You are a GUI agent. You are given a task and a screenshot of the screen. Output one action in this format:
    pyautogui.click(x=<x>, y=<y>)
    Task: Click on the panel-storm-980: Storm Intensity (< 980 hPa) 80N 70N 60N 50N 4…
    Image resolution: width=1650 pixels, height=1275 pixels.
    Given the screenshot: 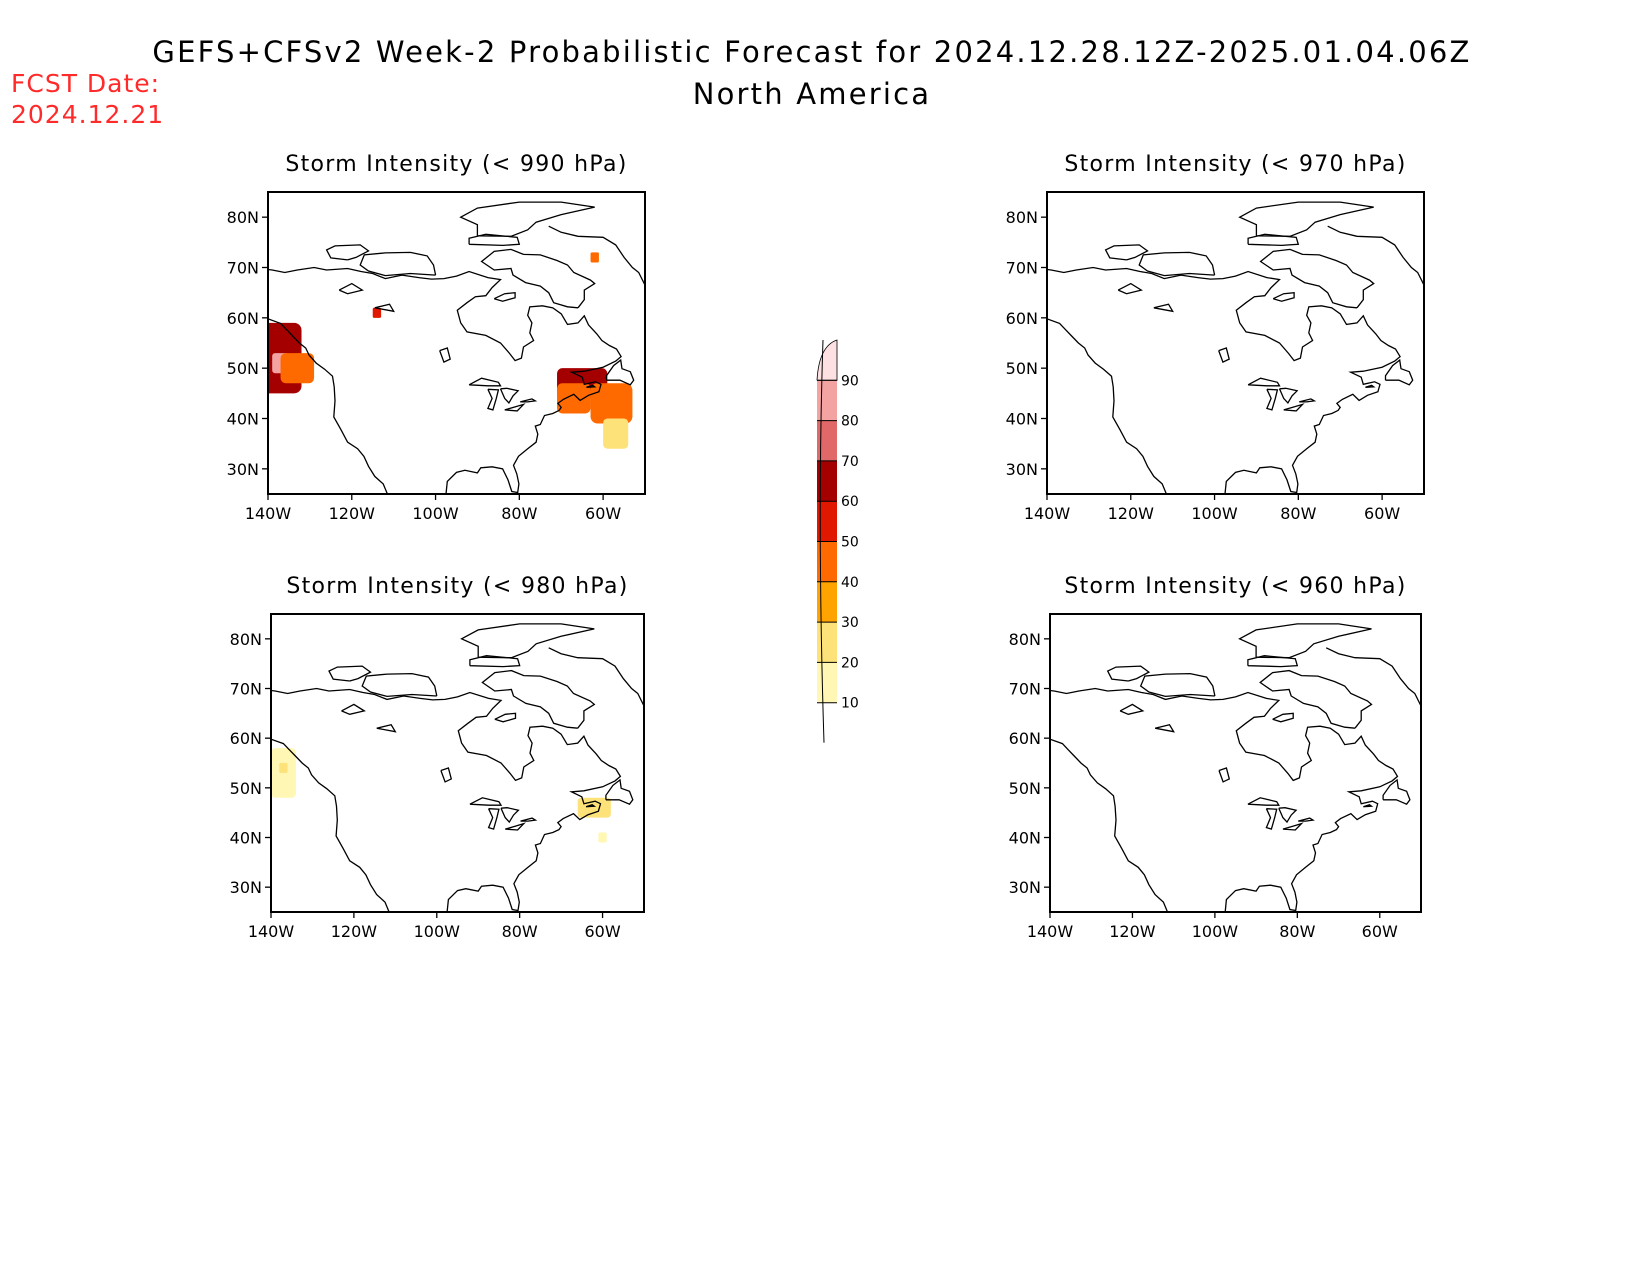 What is the action you would take?
    pyautogui.click(x=437, y=757)
    